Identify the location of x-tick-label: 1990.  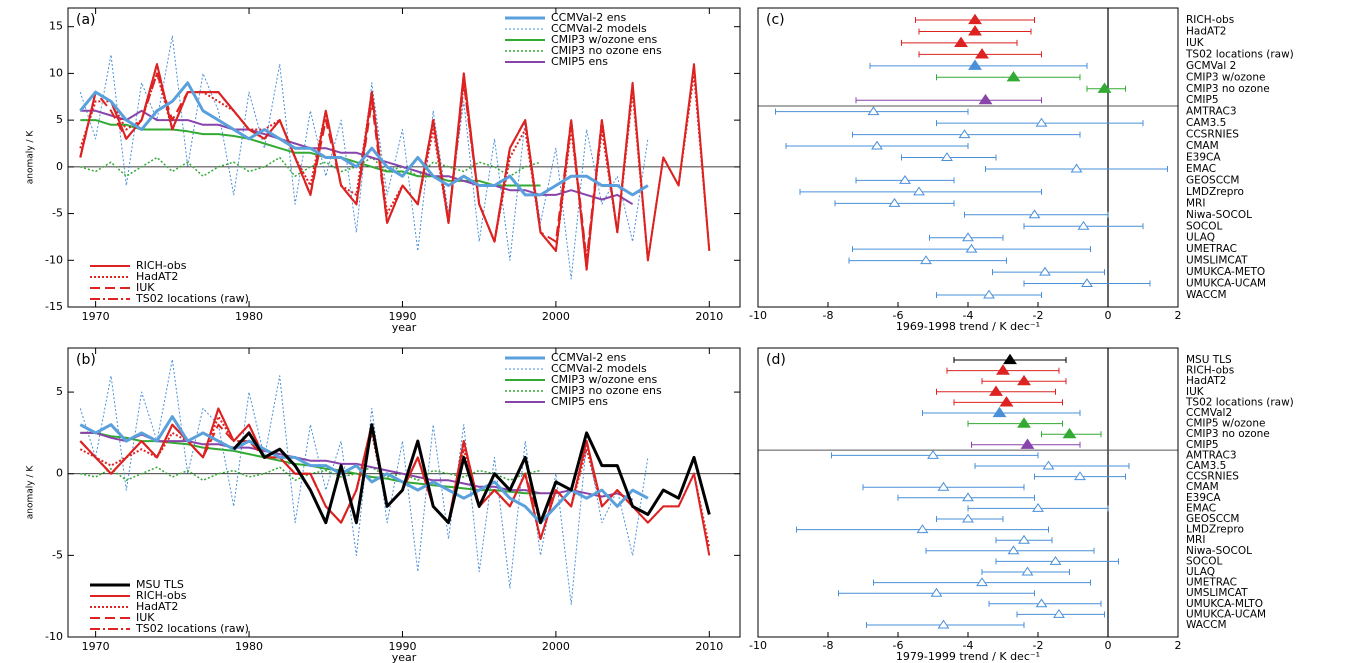
(402, 316).